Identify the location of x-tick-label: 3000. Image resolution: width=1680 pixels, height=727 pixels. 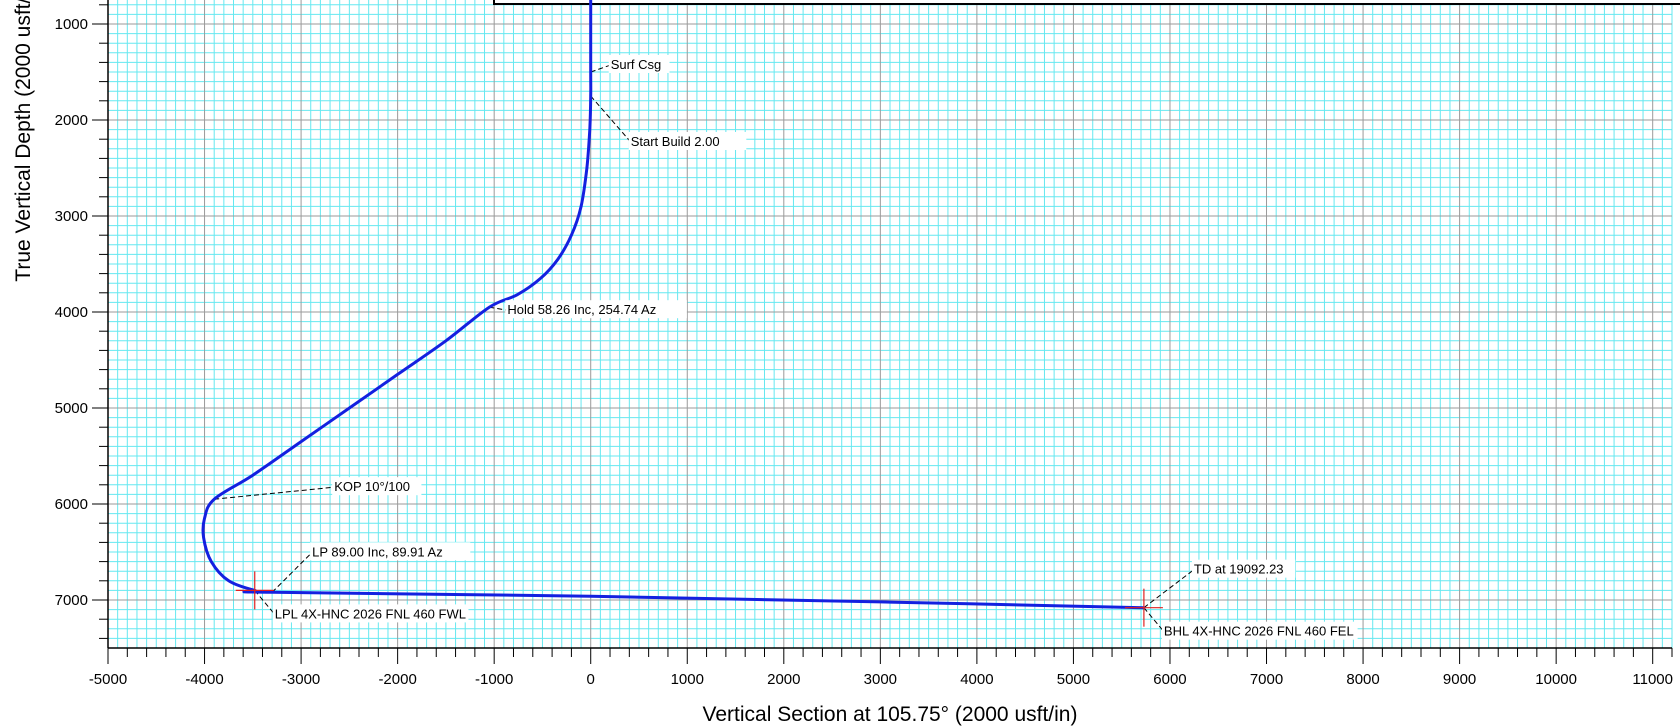
(880, 679).